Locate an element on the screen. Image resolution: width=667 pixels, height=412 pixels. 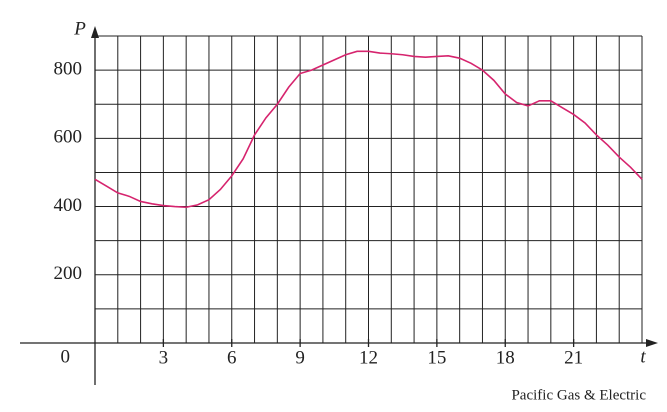
x-tick-label: 3 is located at coordinates (164, 357).